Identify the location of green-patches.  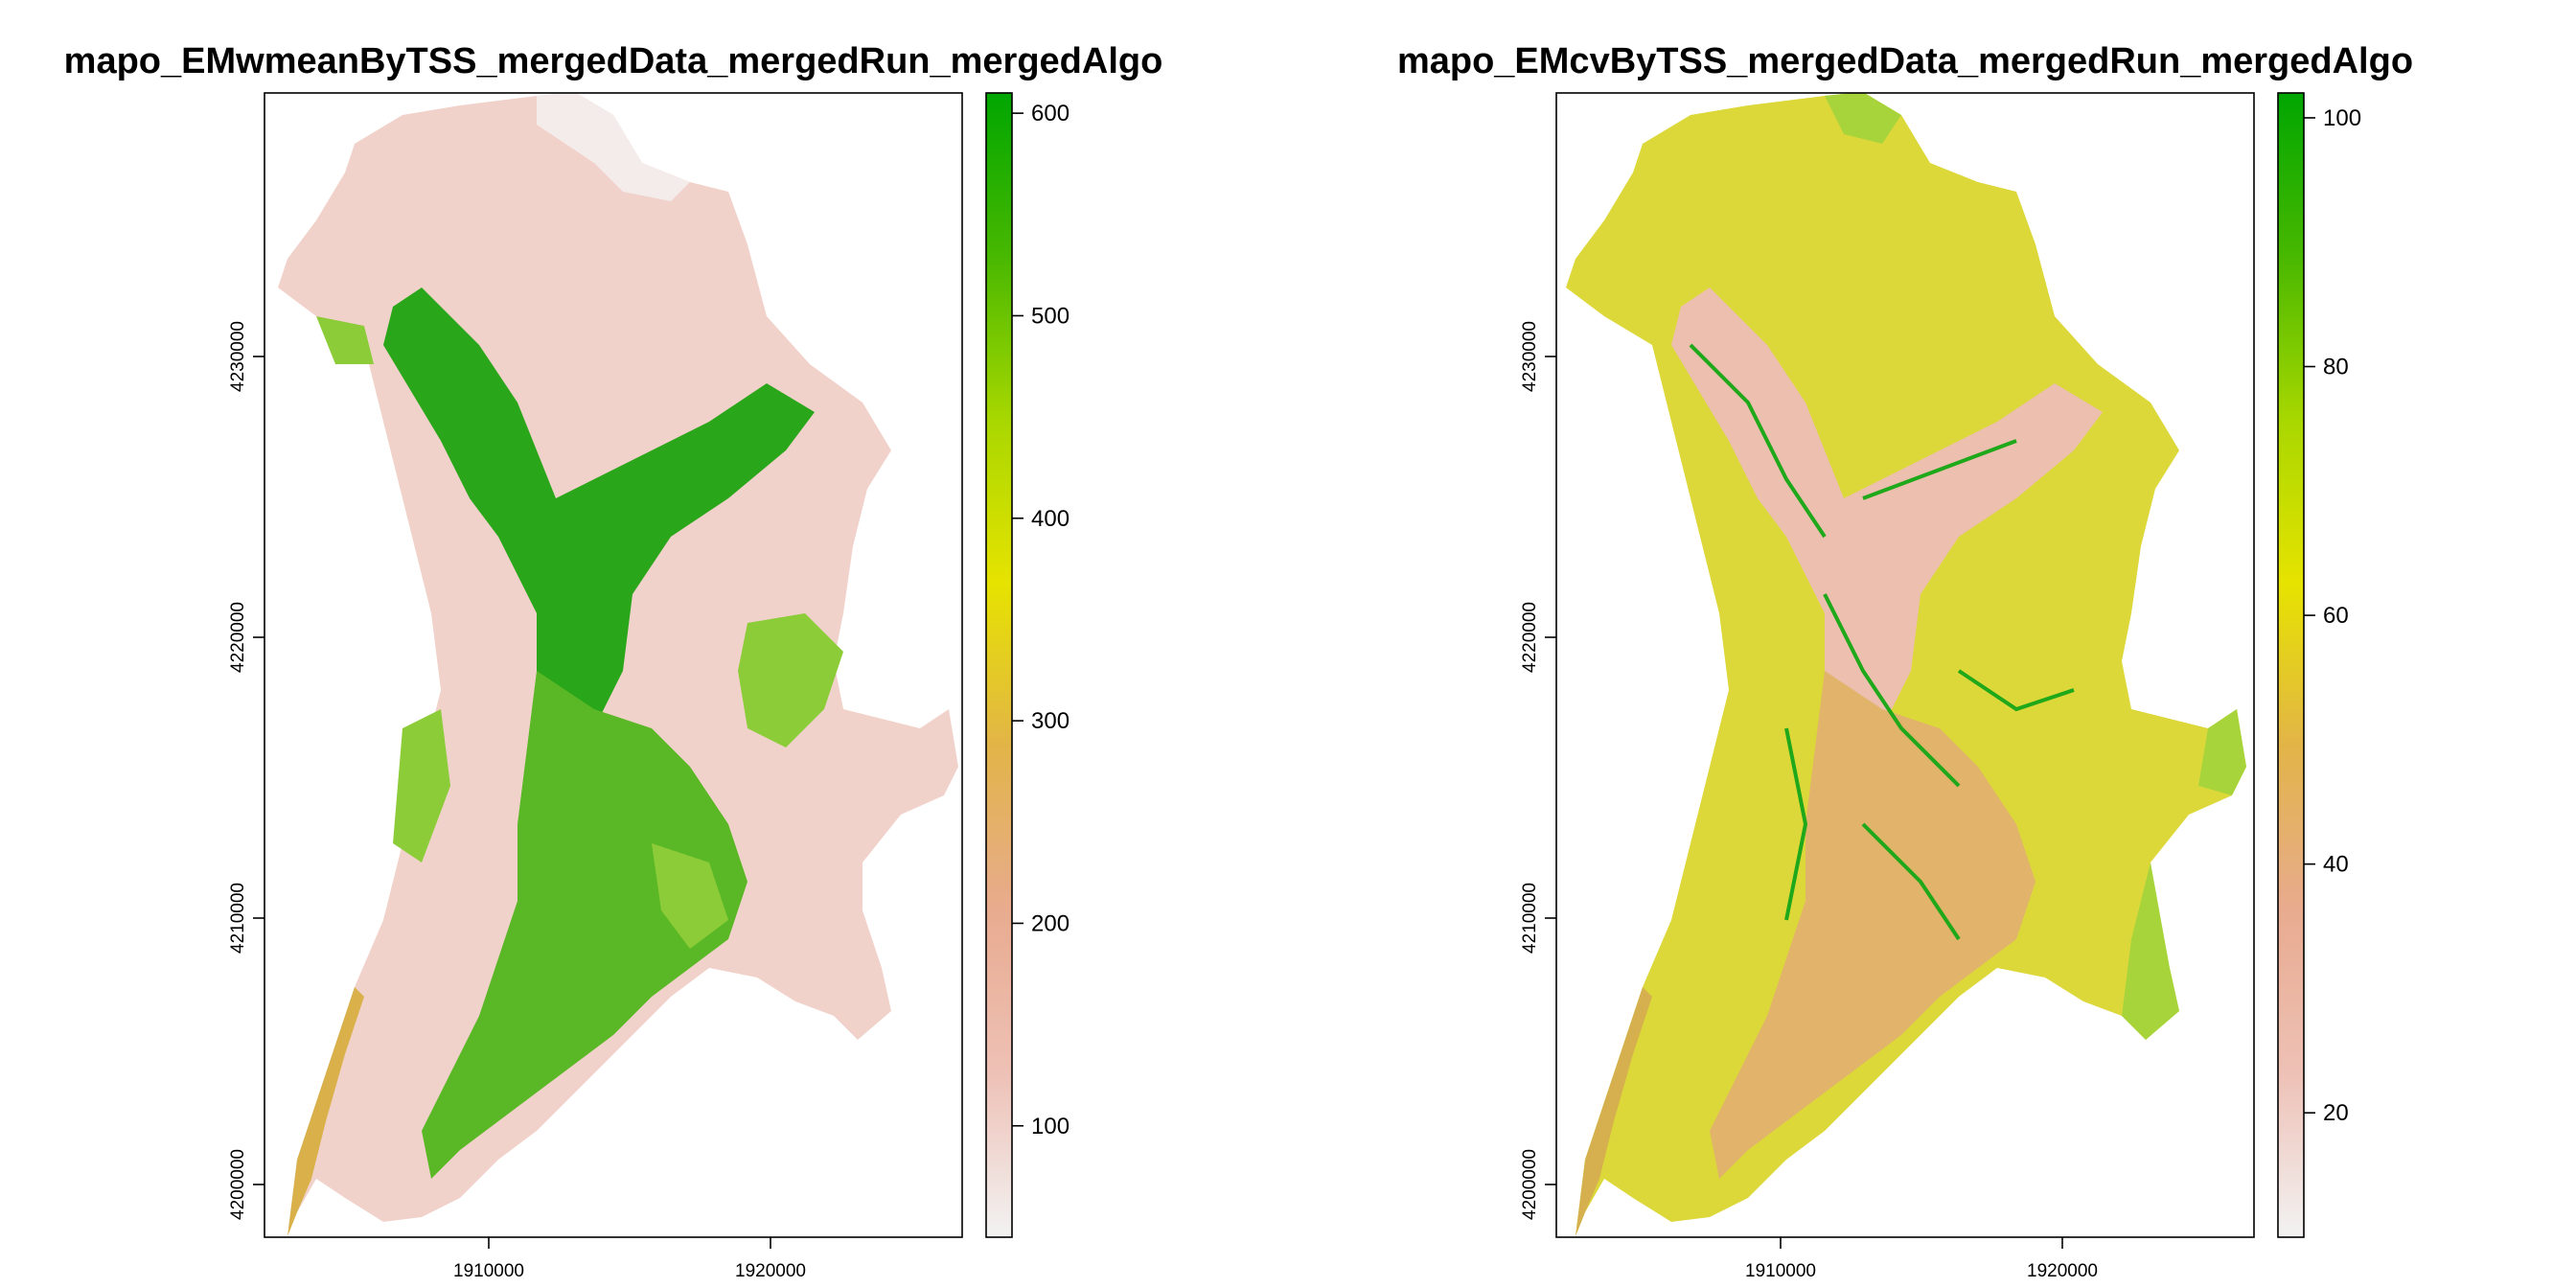
(579, 632).